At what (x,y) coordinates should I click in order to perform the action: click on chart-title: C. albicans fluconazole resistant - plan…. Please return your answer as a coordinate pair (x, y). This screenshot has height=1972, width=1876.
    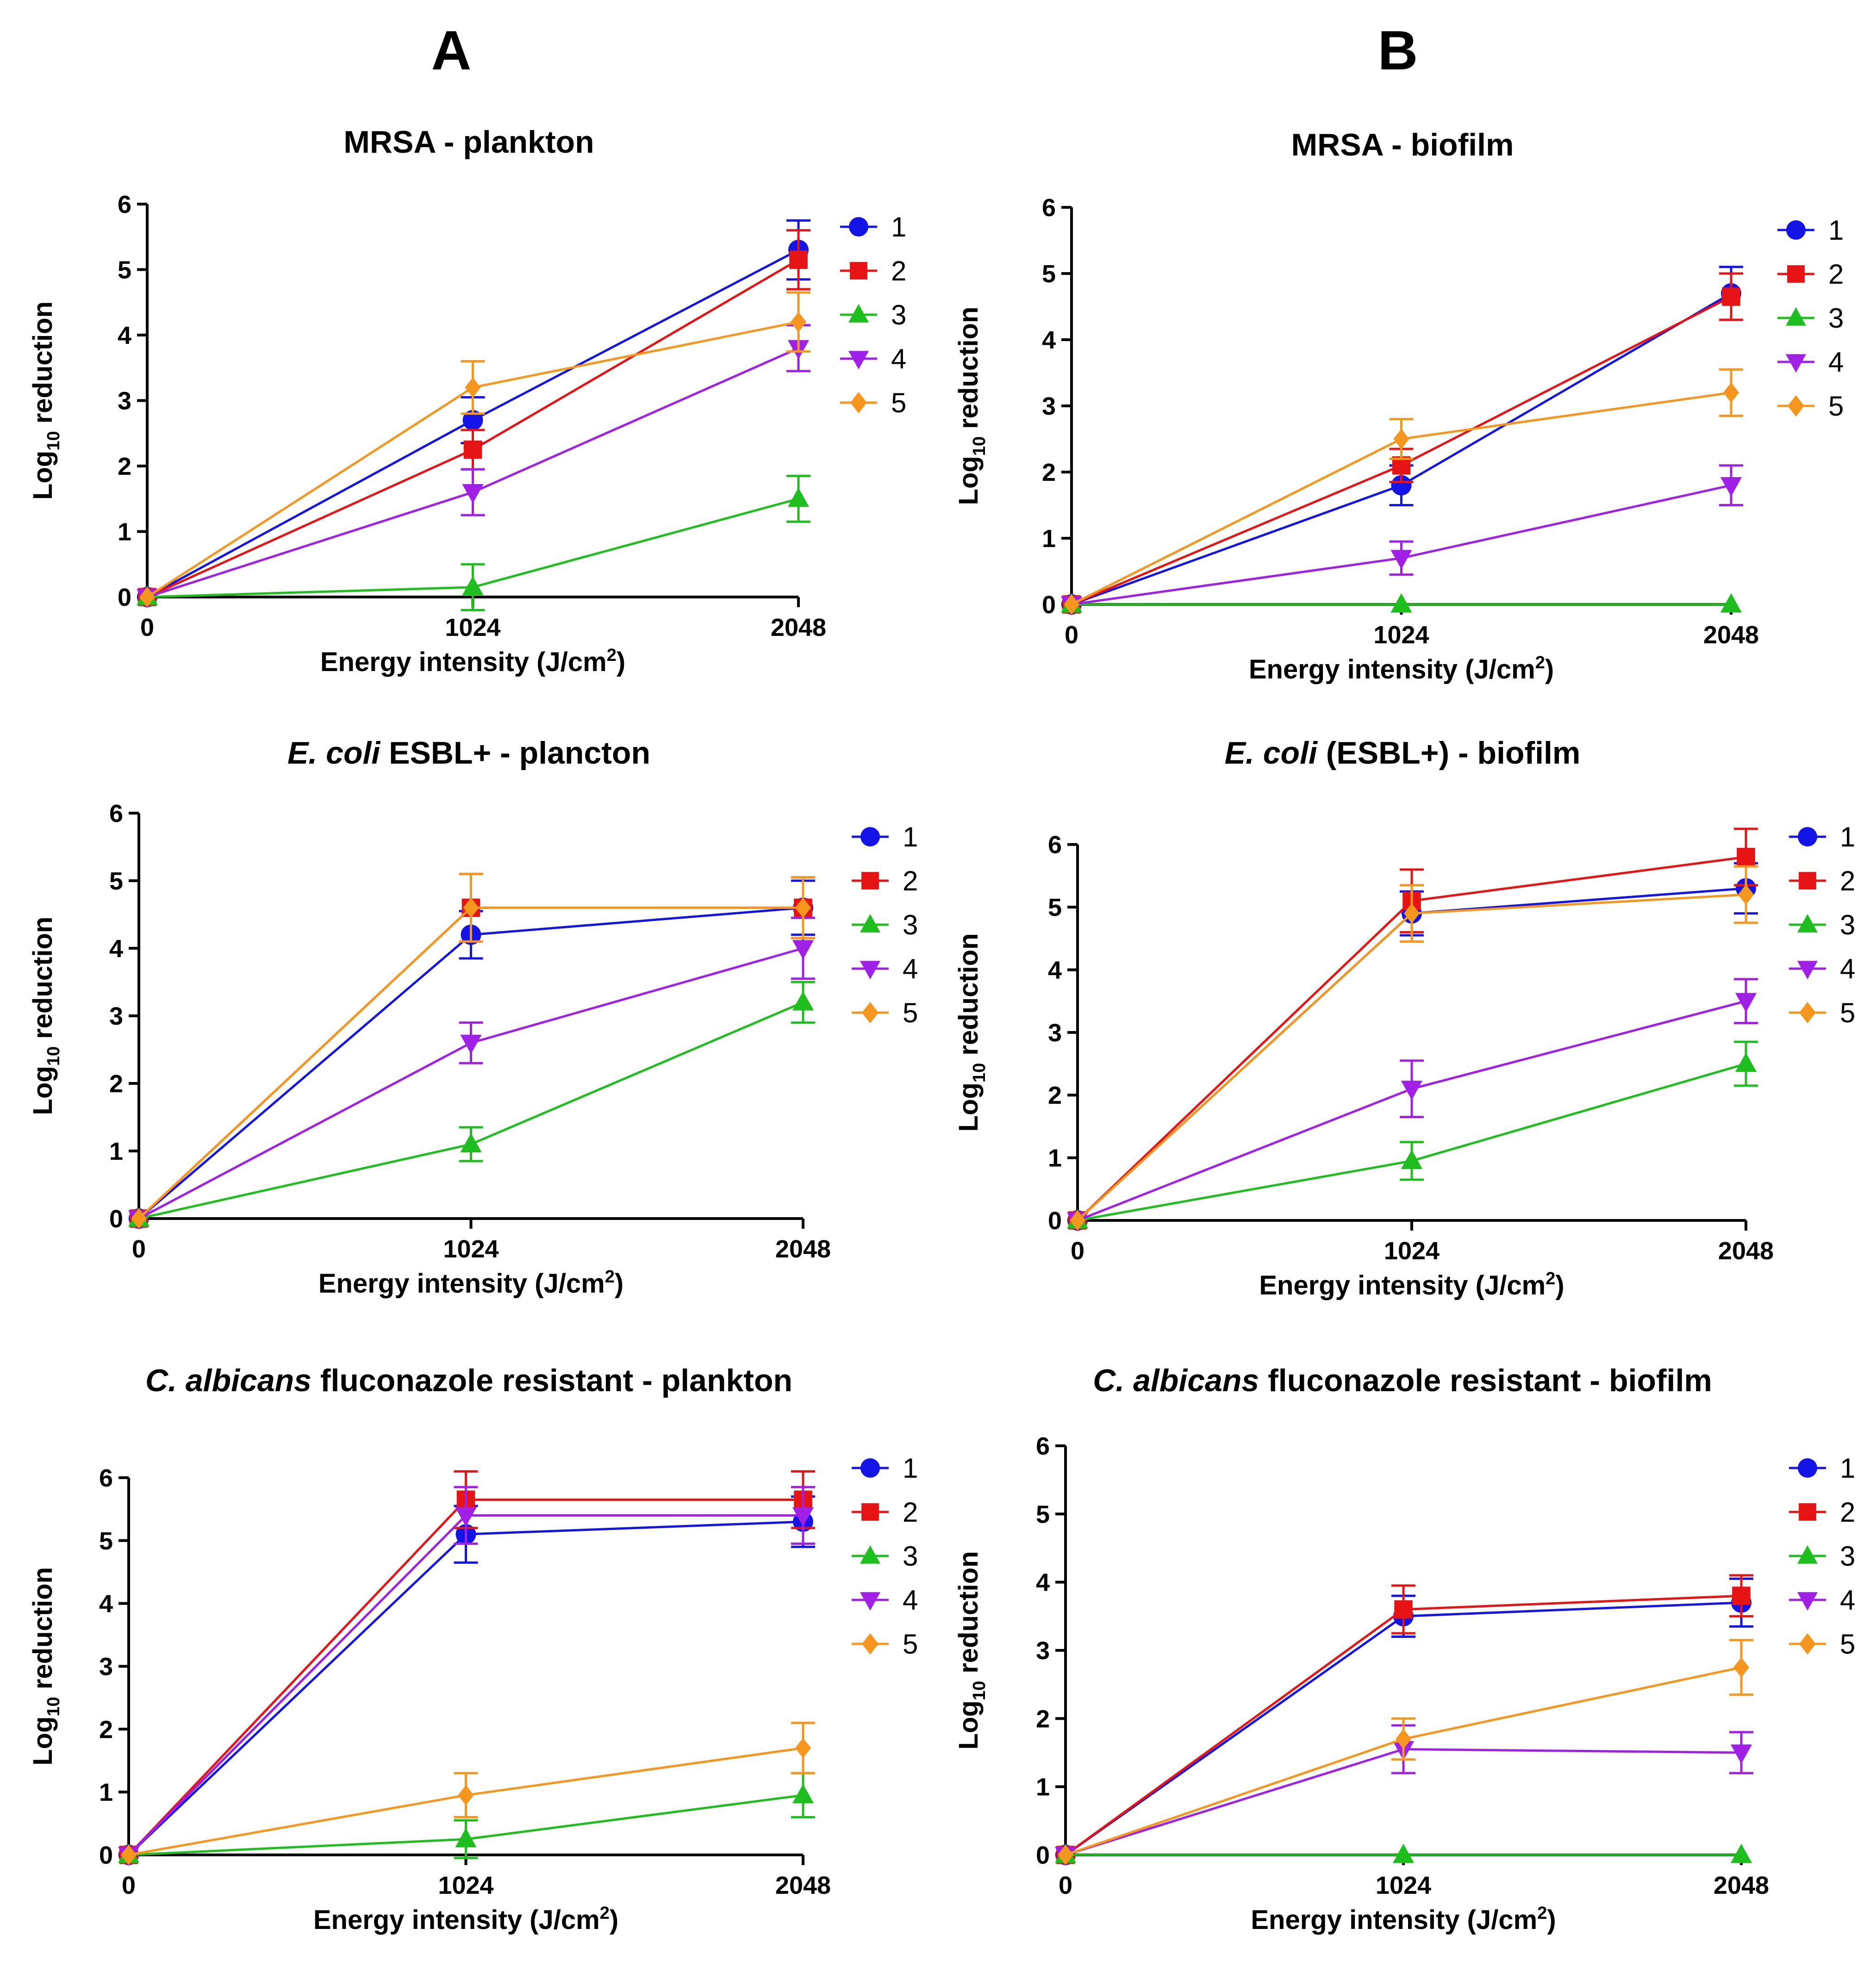
    Looking at the image, I should click on (469, 1380).